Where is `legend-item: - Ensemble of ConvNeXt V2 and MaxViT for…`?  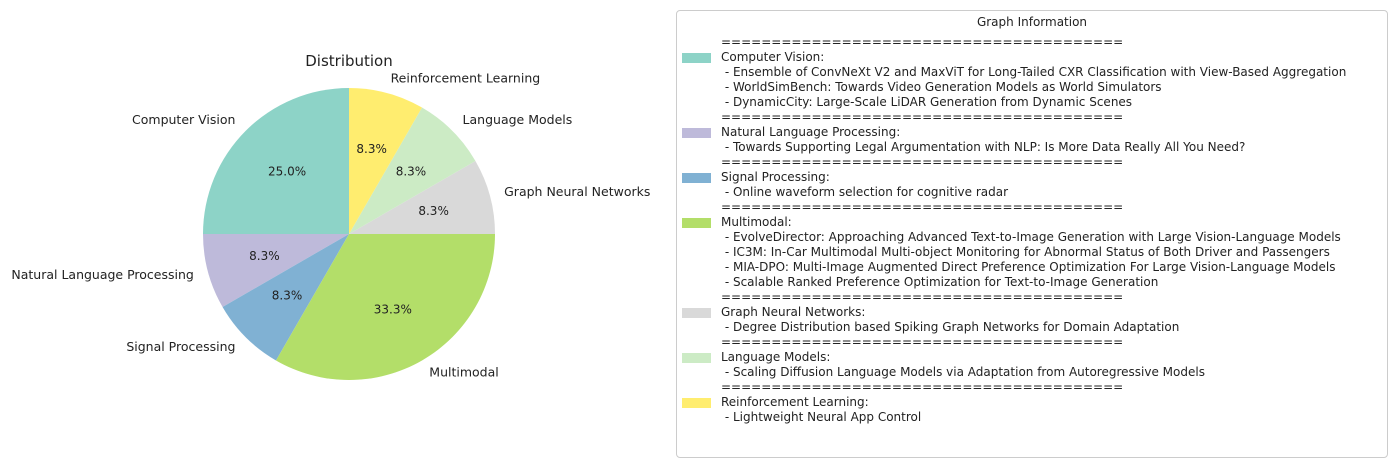
legend-item: - Ensemble of ConvNeXt V2 and MaxViT for… is located at coordinates (1034, 72).